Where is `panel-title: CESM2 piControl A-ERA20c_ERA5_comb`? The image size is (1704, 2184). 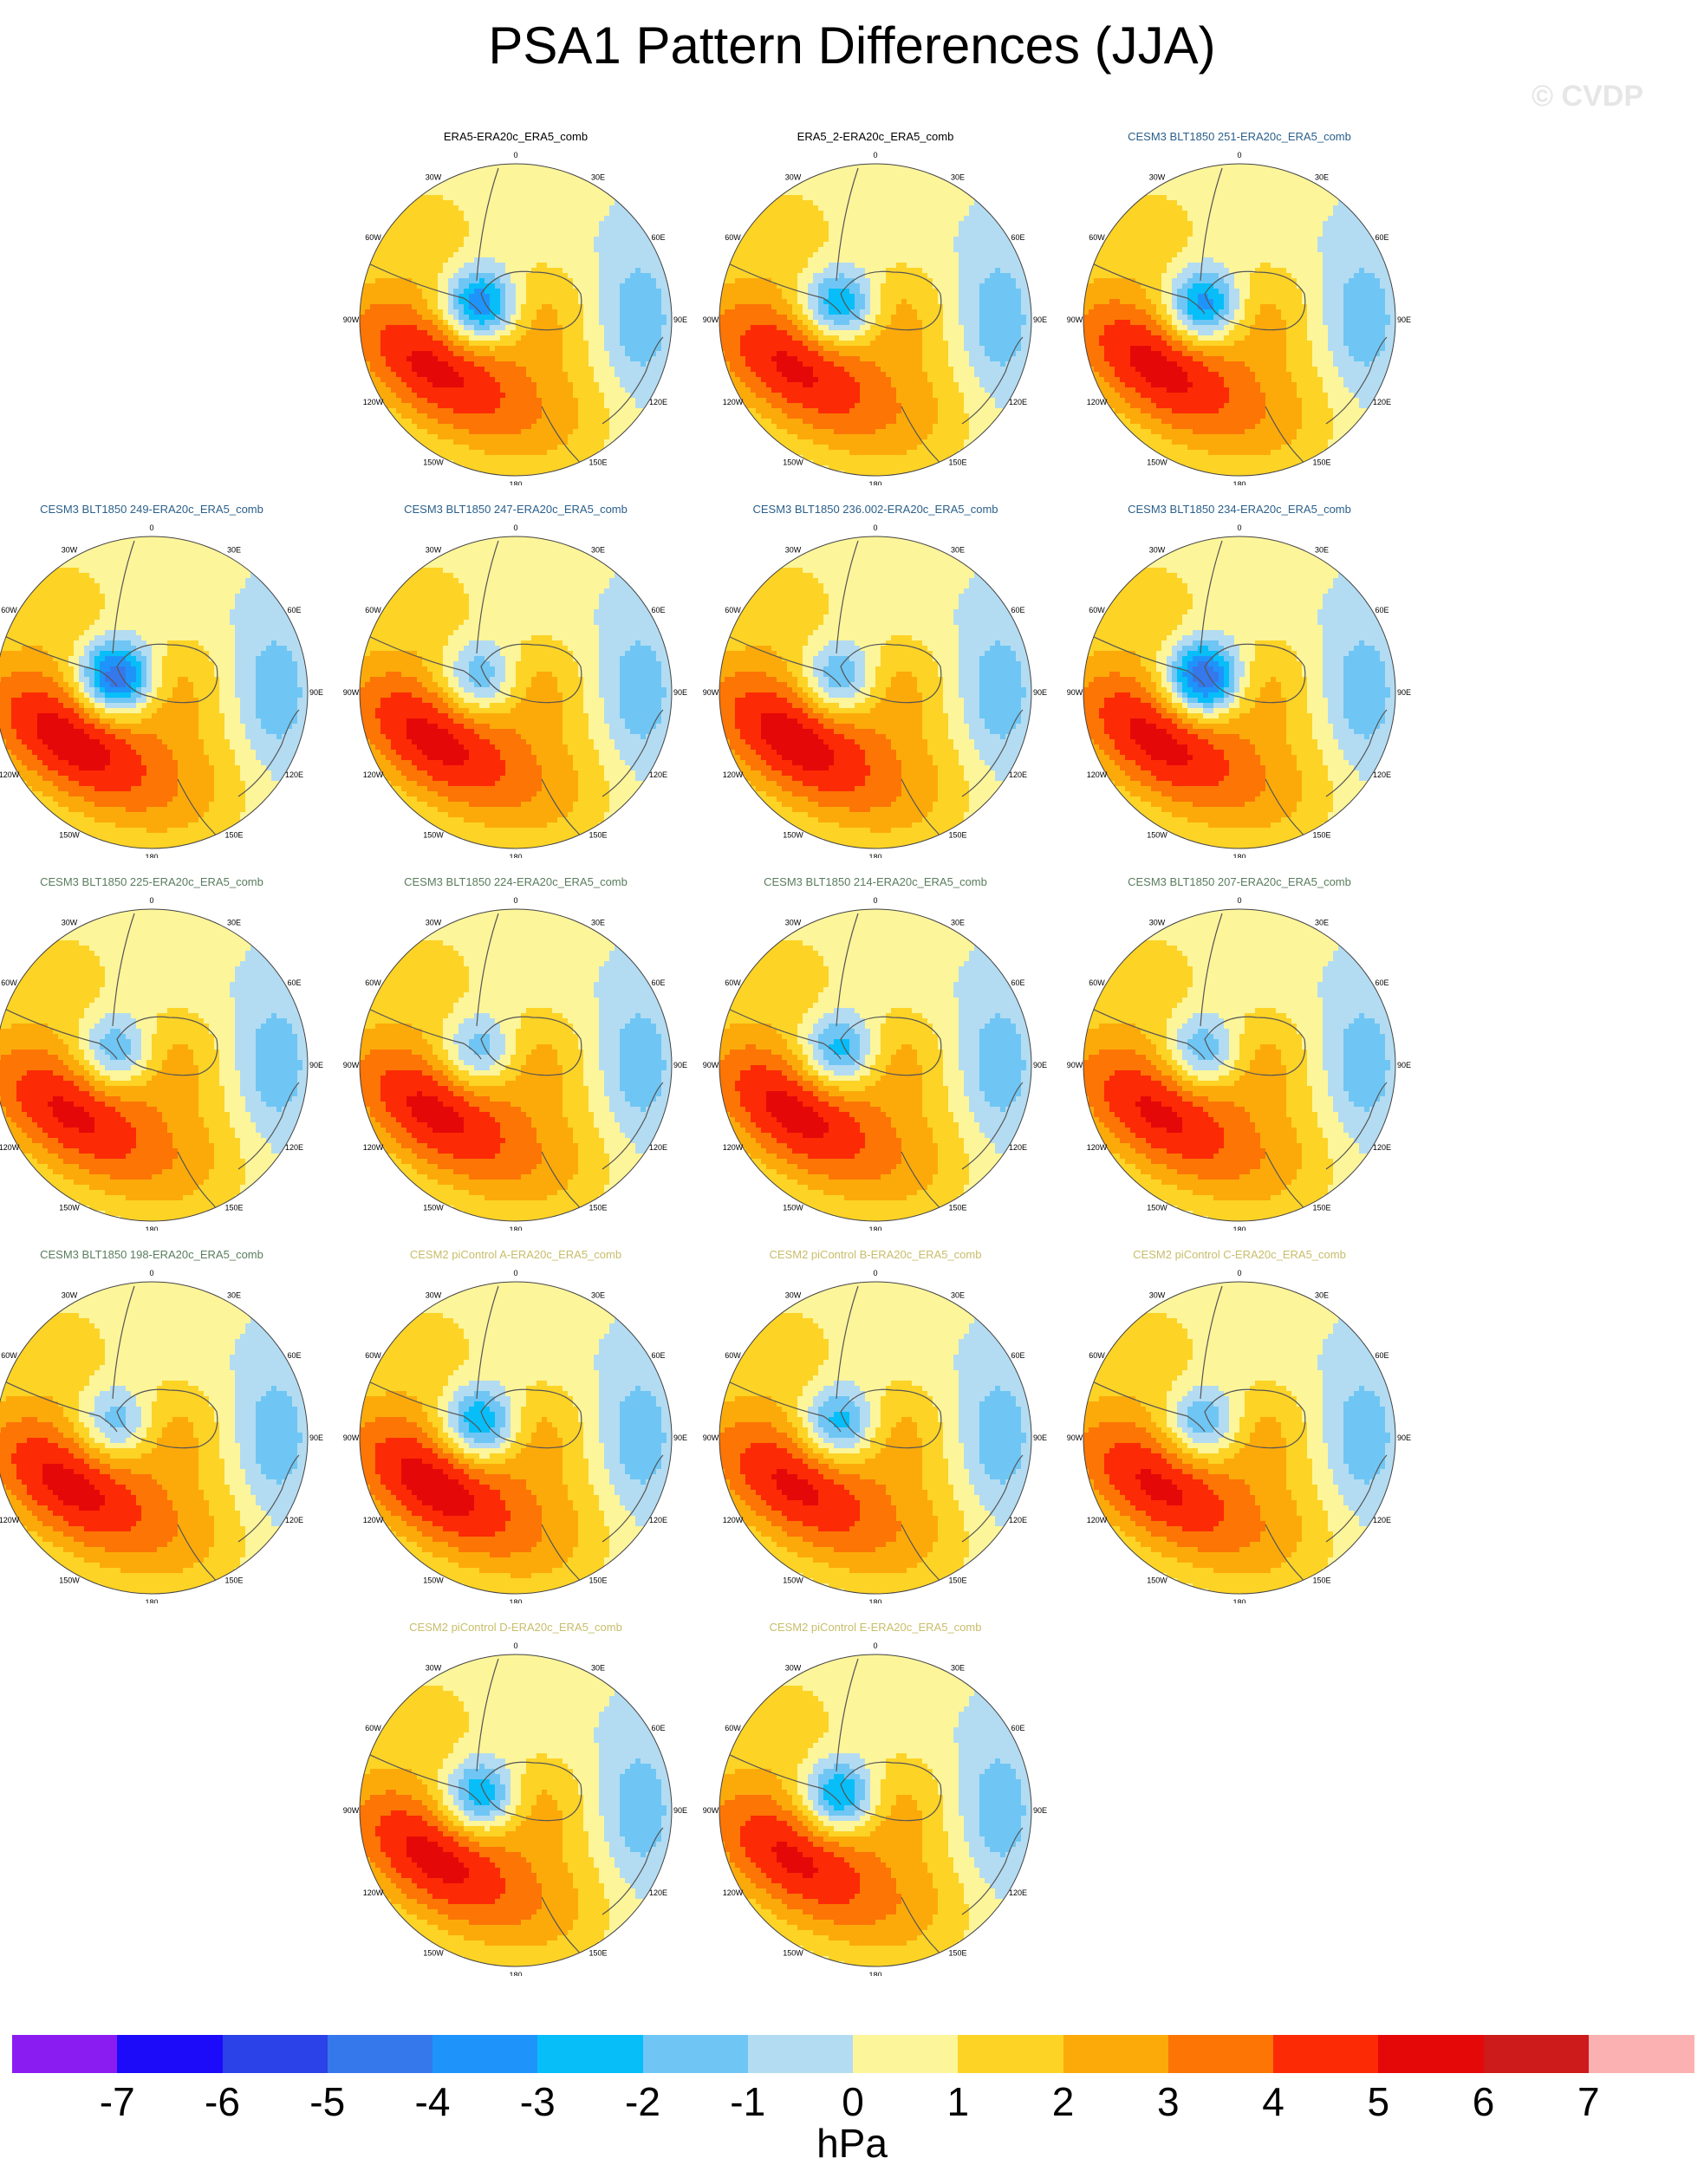
panel-title: CESM2 piControl A-ERA20c_ERA5_comb is located at coordinates (516, 1254).